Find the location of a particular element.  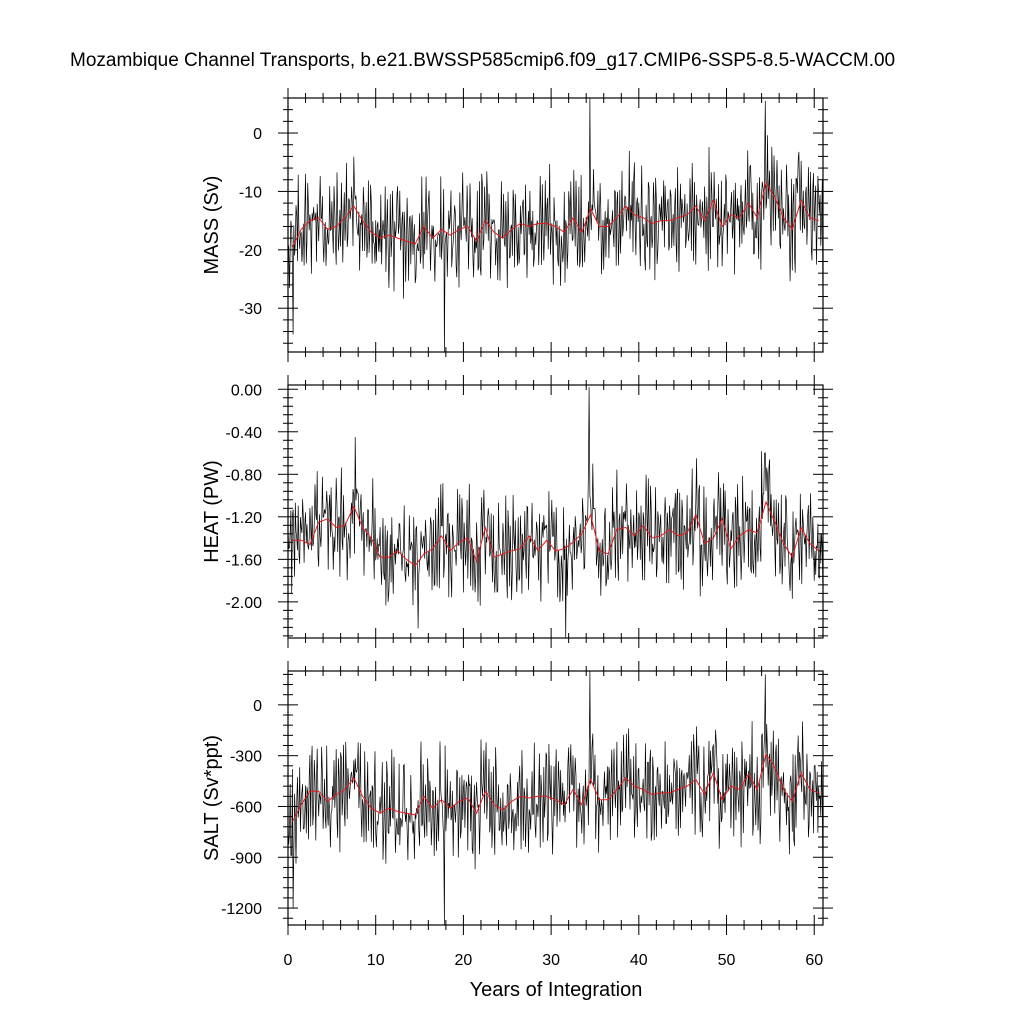

y-tick-label: -900 is located at coordinates (246, 858).